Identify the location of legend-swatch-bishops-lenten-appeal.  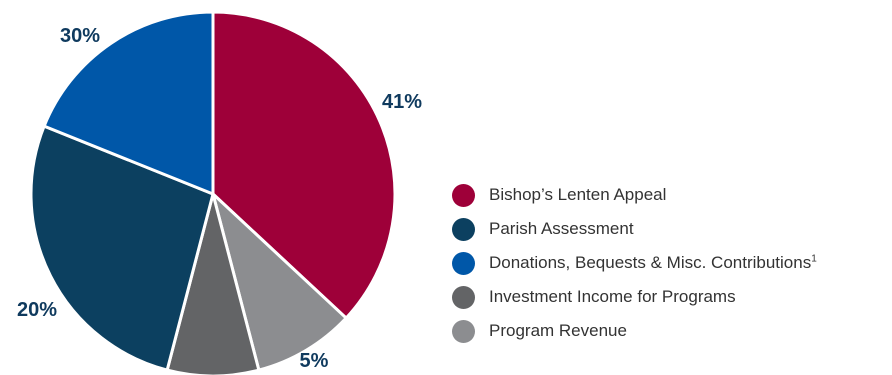
(463, 195).